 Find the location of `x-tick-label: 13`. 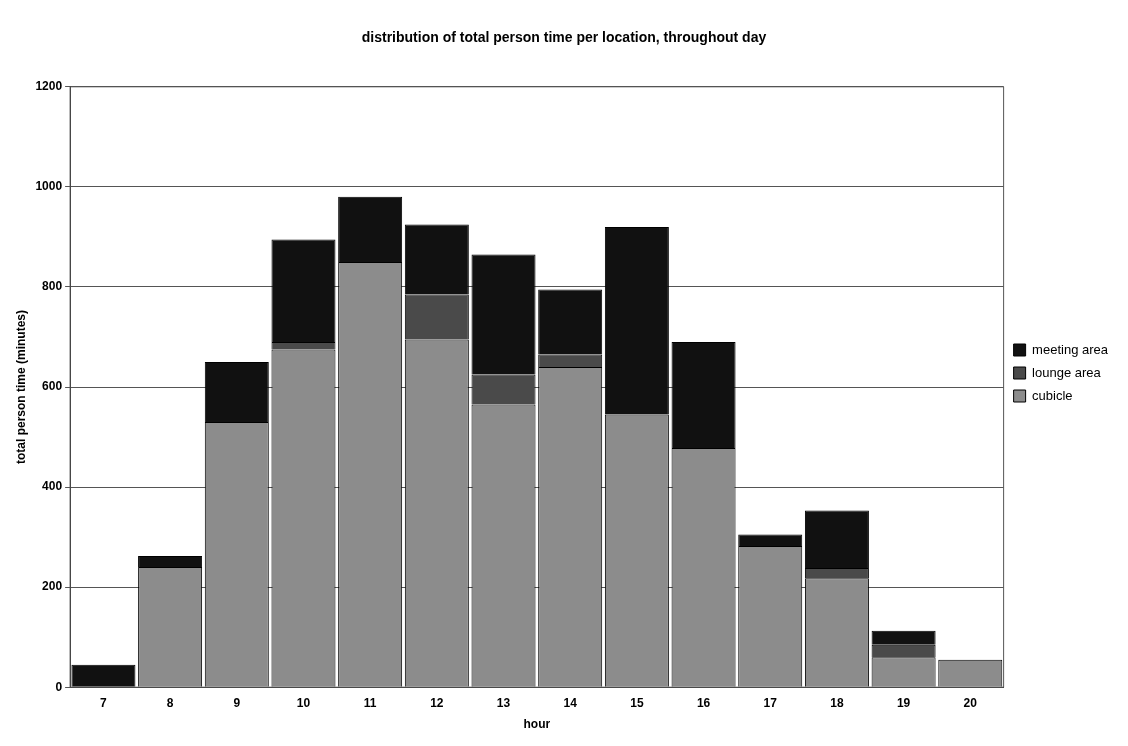

x-tick-label: 13 is located at coordinates (503, 702).